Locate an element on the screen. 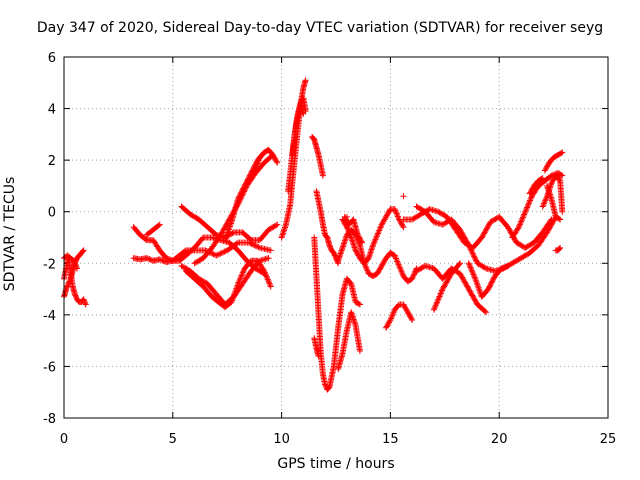  x-tick-label: 20 is located at coordinates (499, 439).